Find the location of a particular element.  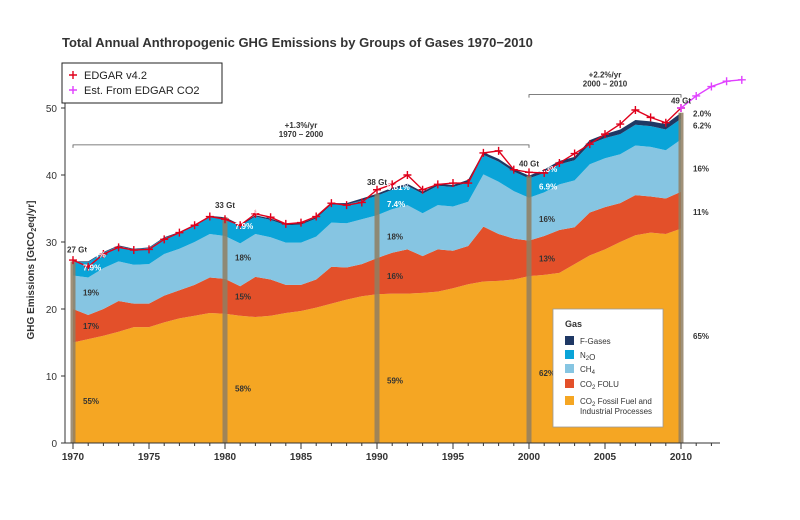

marker-0-1977 is located at coordinates (179, 232).